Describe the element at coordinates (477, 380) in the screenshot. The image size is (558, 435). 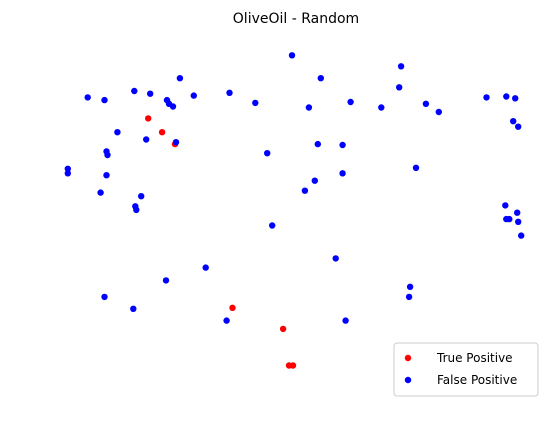
I see `legend-label-false-positive: False Positive` at that location.